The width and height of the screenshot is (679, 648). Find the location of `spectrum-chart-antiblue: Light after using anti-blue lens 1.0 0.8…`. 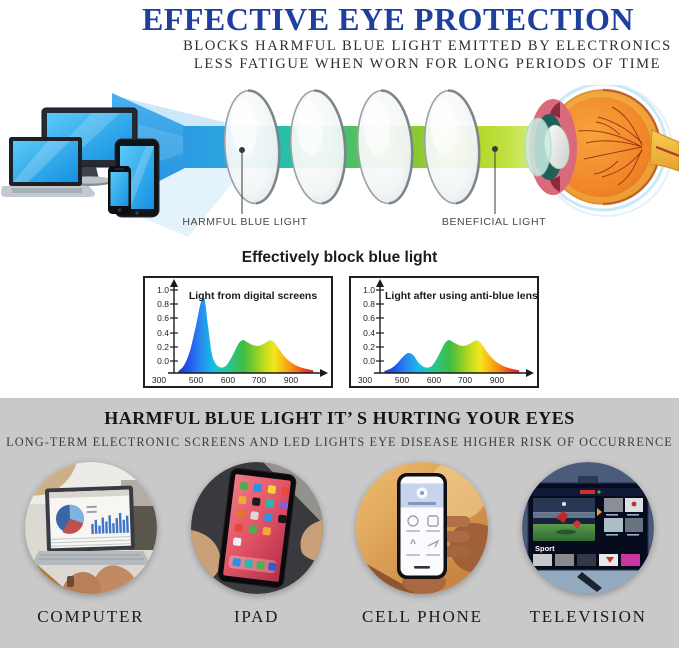

spectrum-chart-antiblue: Light after using anti-blue lens 1.0 0.8… is located at coordinates (444, 332).